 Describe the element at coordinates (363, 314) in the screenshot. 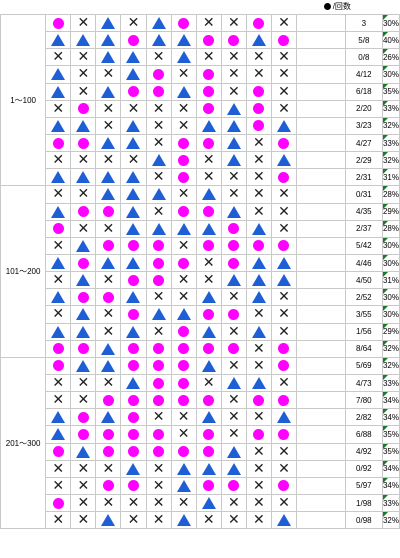

I see `hit-count-cell: 3/55` at that location.